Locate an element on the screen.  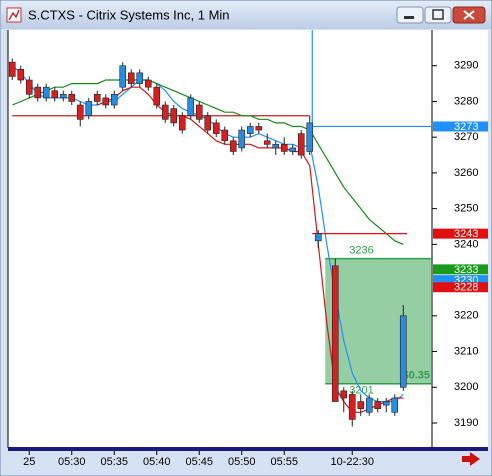
x-tick-label: 05:50 is located at coordinates (242, 462).